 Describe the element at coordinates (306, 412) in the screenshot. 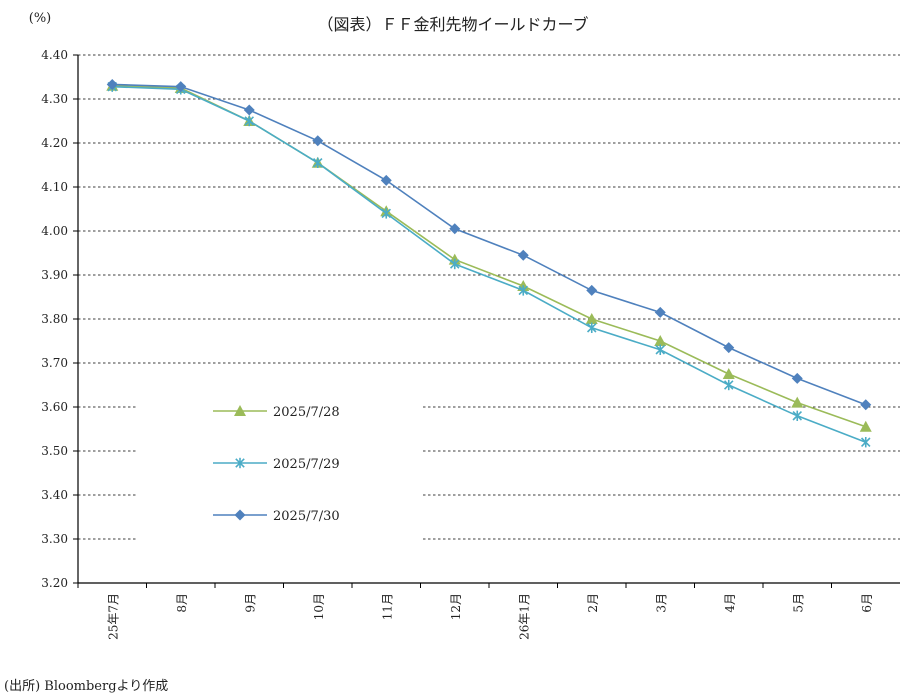

I see `legend-label: 2025/7/28` at that location.